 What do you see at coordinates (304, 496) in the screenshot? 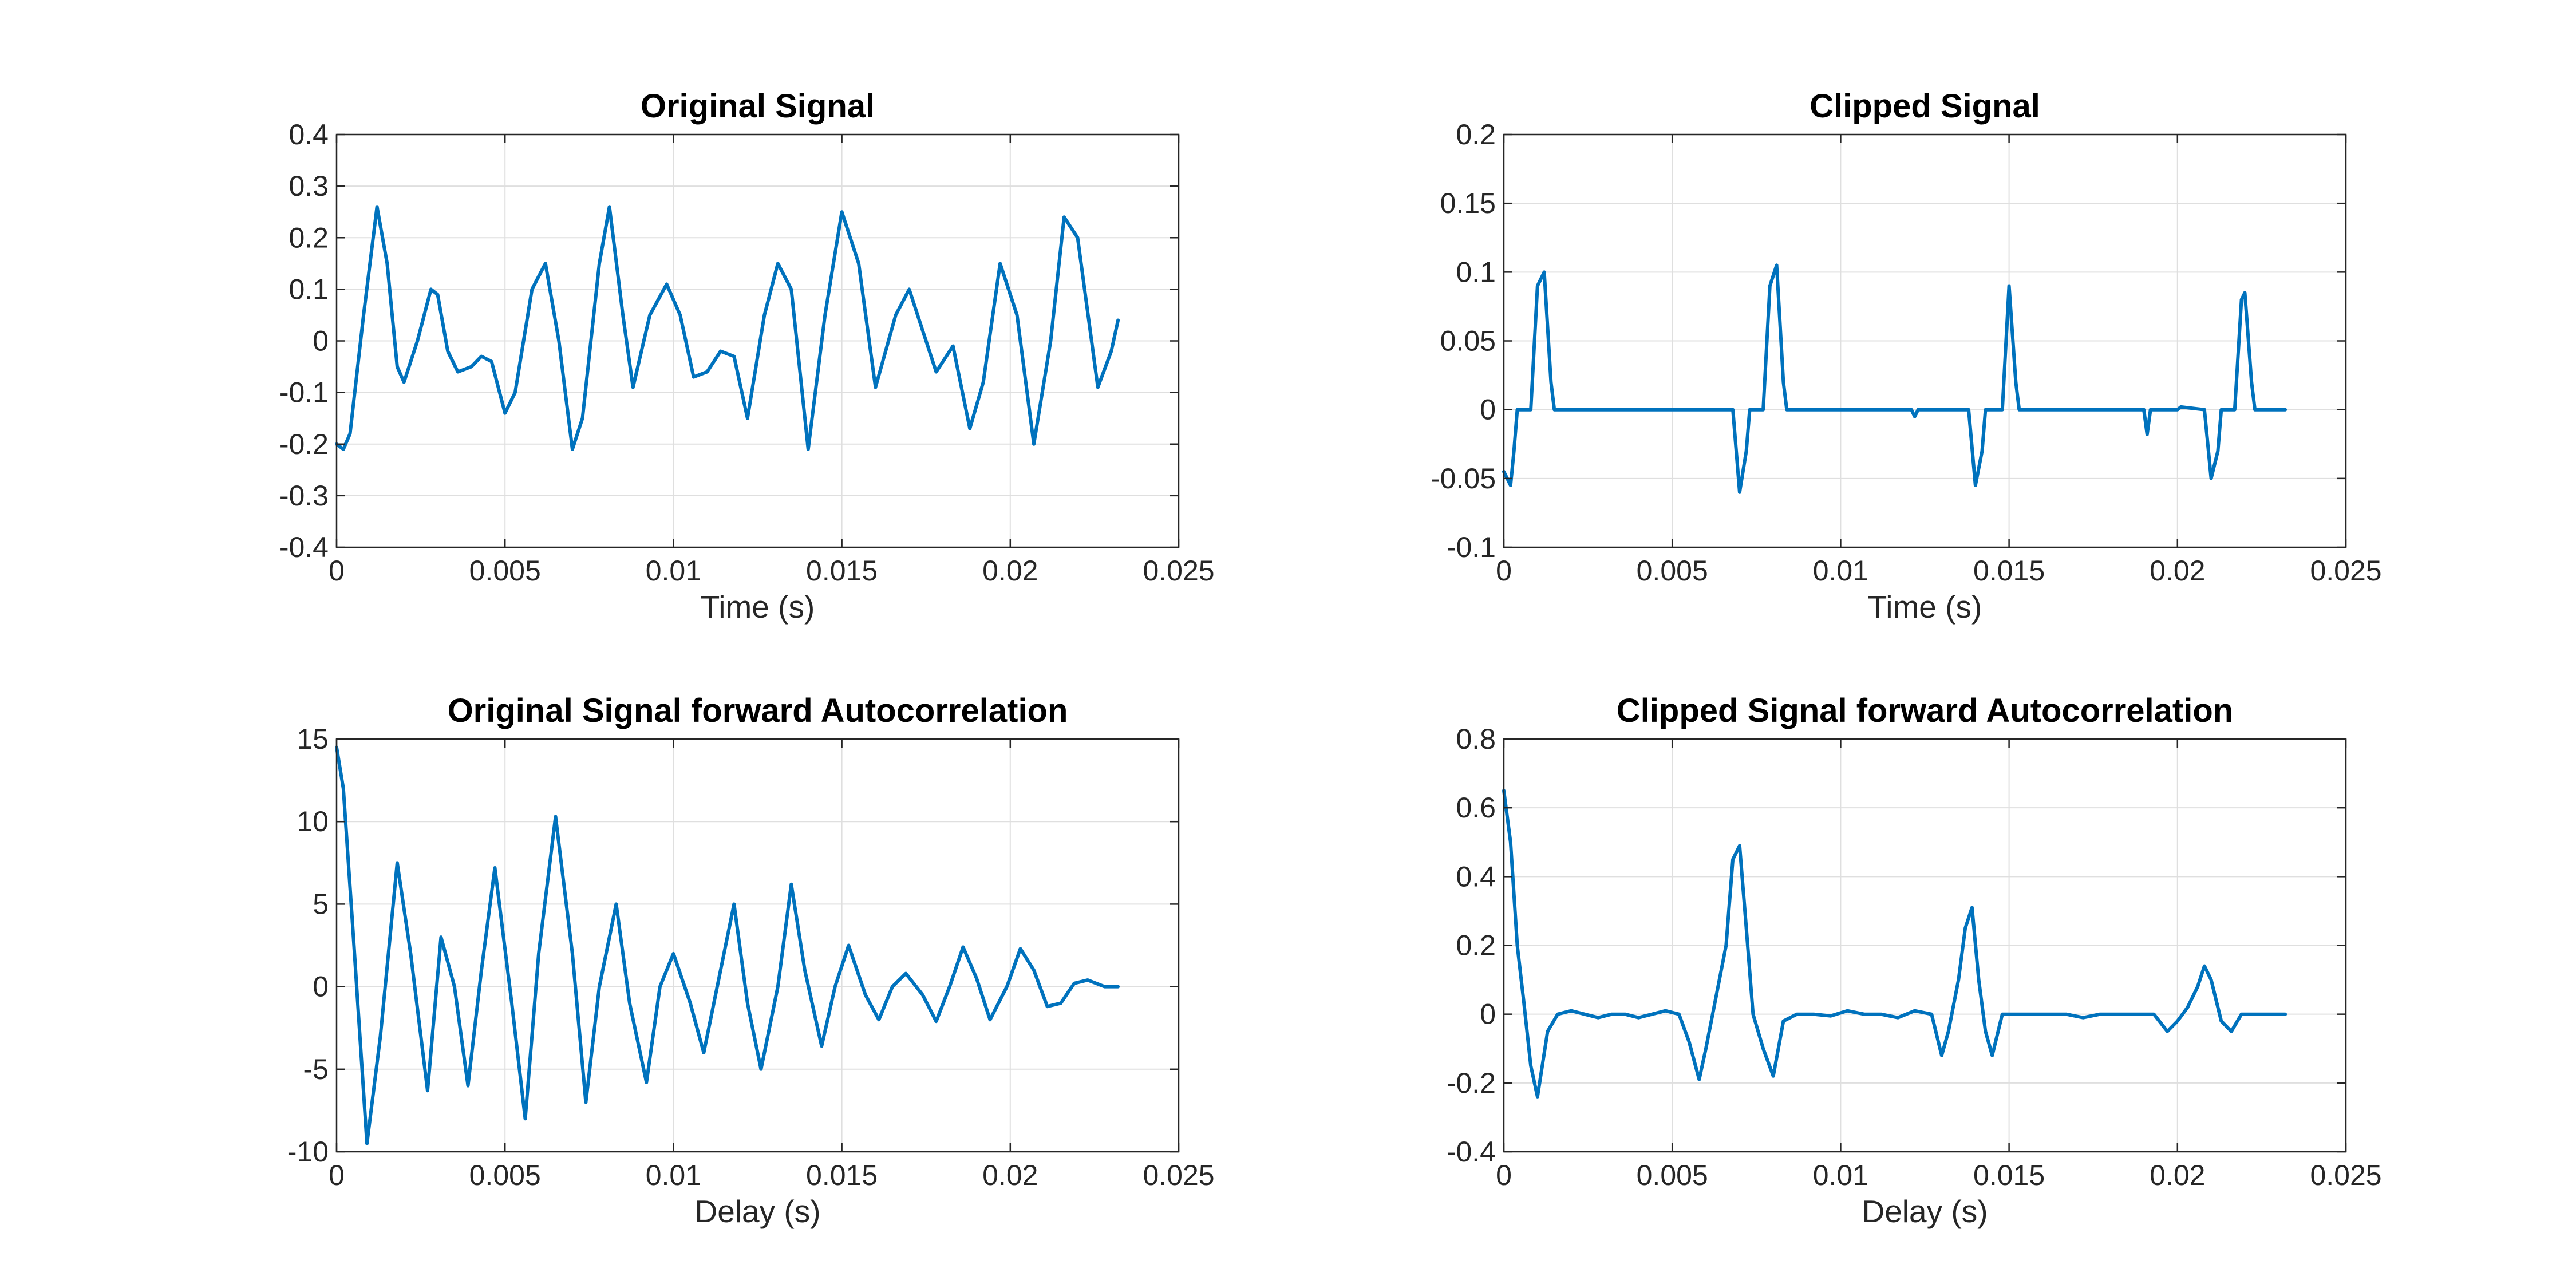
I see `y-tick-label: -0.3` at bounding box center [304, 496].